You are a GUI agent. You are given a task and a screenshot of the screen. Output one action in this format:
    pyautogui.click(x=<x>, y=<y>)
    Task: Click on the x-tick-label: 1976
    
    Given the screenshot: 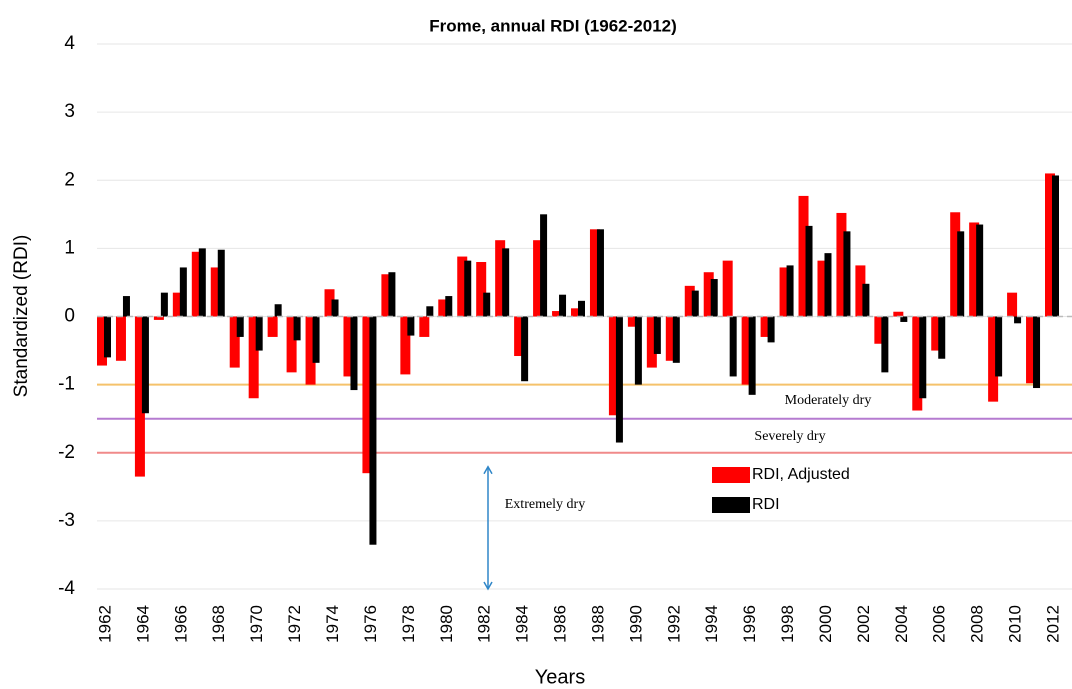 What is the action you would take?
    pyautogui.click(x=370, y=624)
    